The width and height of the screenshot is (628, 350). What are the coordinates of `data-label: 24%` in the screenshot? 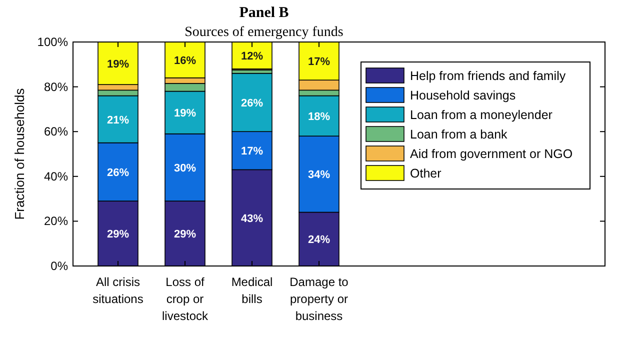 It's located at (319, 240).